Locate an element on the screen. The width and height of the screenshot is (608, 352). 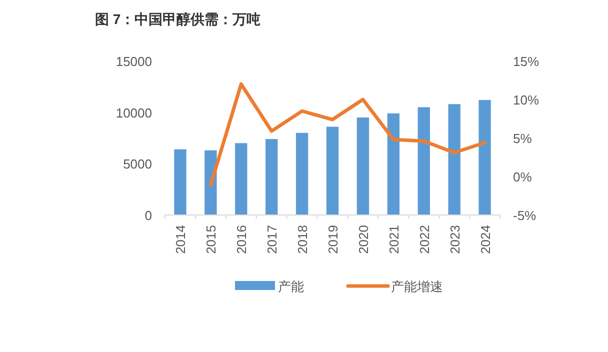
line-series is located at coordinates (347, 134).